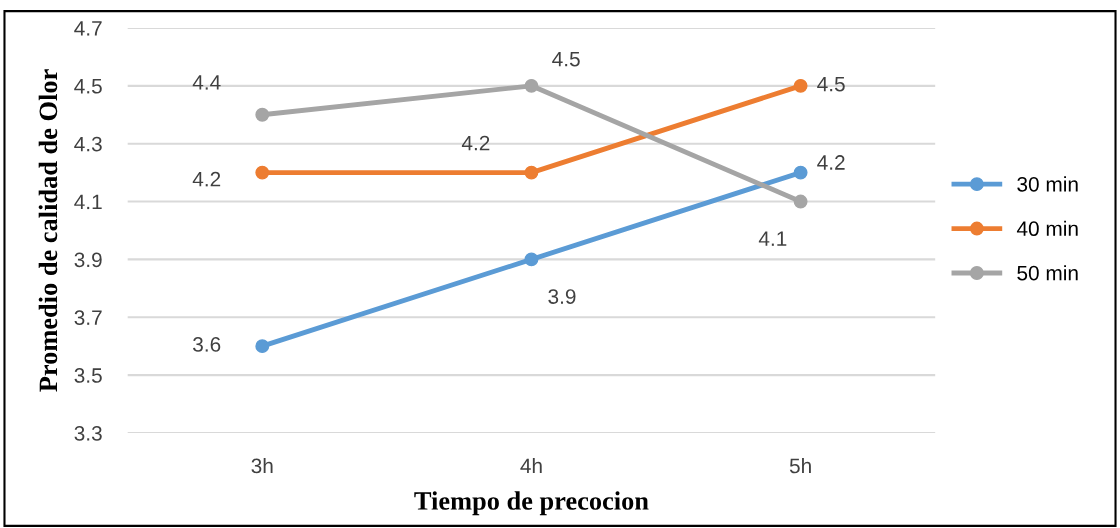 The height and width of the screenshot is (528, 1120). Describe the element at coordinates (1047, 273) in the screenshot. I see `legend-label: 50 min` at that location.